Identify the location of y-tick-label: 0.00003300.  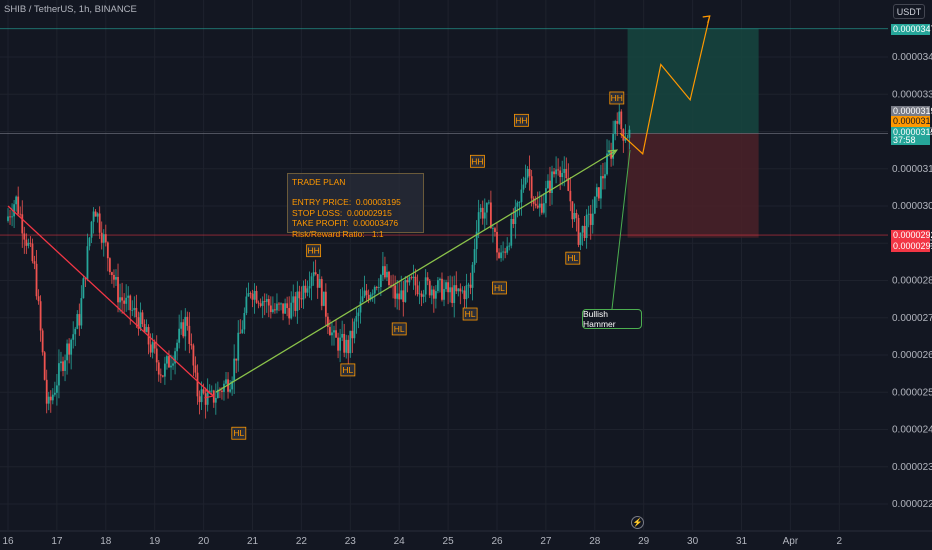
(912, 94).